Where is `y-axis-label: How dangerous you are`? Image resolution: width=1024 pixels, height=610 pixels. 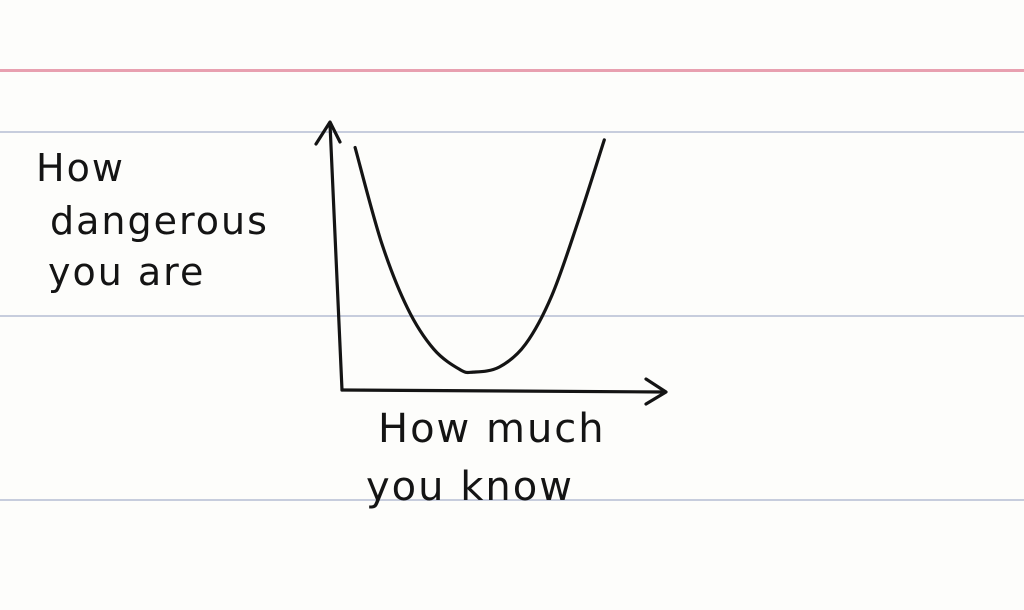 y-axis-label: How dangerous you are is located at coordinates (152, 220).